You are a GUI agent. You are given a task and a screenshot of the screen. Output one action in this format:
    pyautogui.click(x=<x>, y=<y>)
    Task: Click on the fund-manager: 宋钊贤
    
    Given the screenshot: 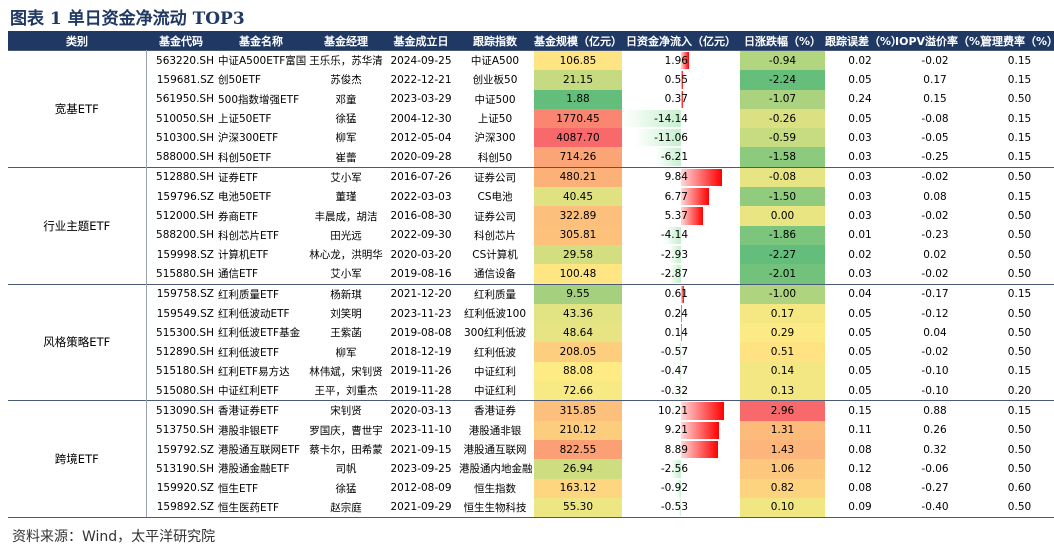 What is the action you would take?
    pyautogui.click(x=346, y=410)
    